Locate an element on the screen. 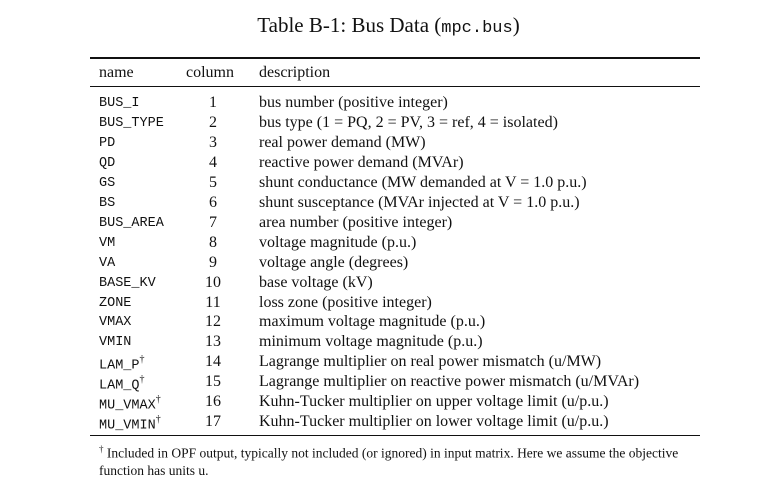  field-name-text: LAM_Q is located at coordinates (119, 386).